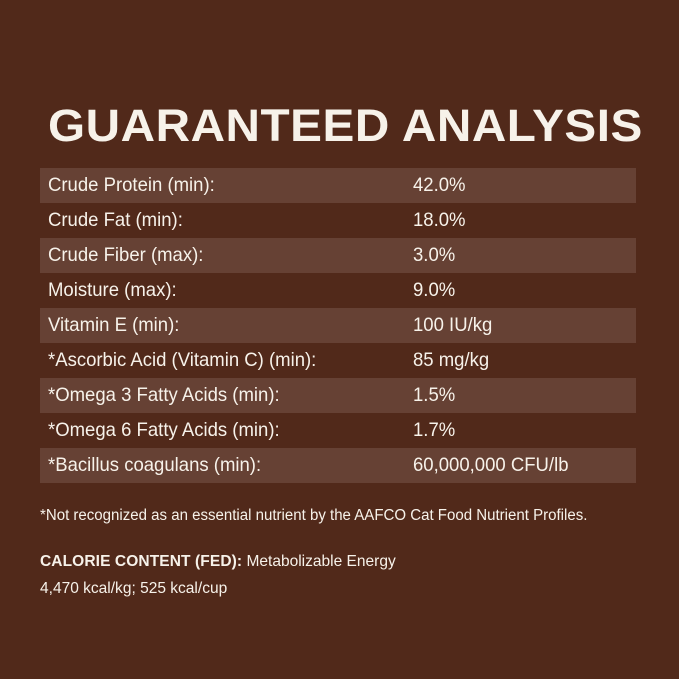 Image resolution: width=679 pixels, height=679 pixels. I want to click on nutrient-label: *Omega 6 Fatty Acids (min):, so click(164, 430).